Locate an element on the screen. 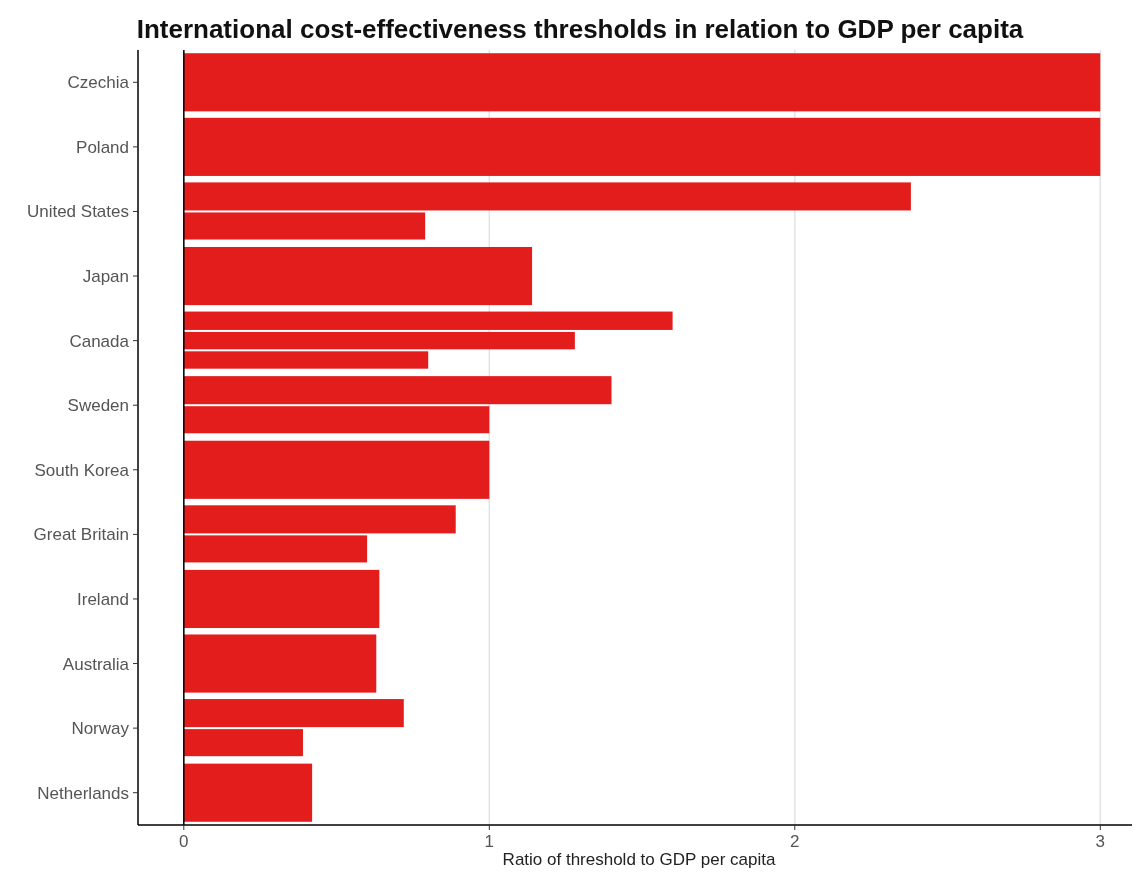 This screenshot has height=877, width=1140. y-tick-label: Great Britain is located at coordinates (81, 535).